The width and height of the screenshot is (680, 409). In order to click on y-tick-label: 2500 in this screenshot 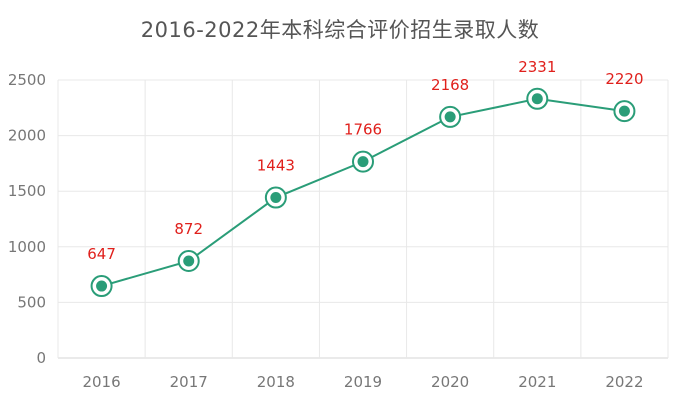, I will do `click(27, 80)`.